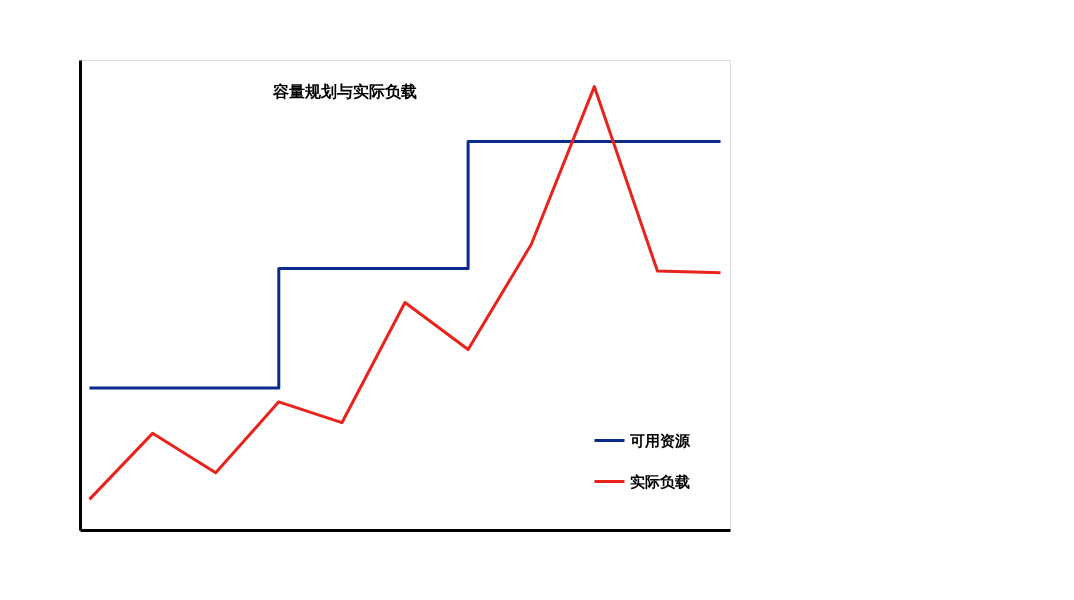 The image size is (1074, 600). I want to click on legend-label: 可用资源, so click(660, 440).